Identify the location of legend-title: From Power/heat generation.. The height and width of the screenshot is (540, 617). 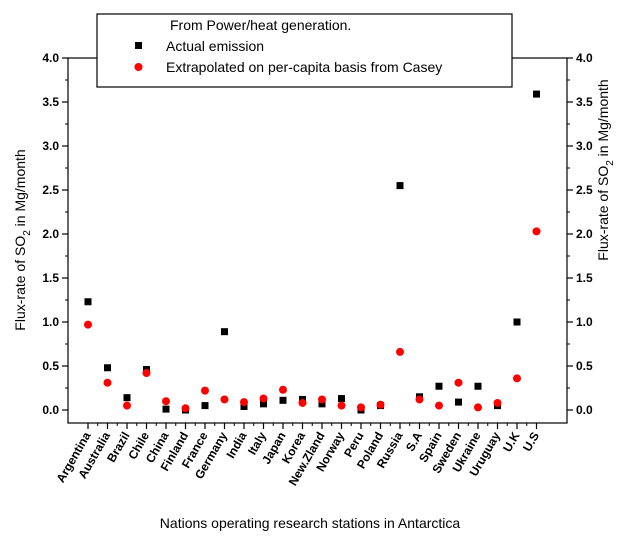
(260, 25).